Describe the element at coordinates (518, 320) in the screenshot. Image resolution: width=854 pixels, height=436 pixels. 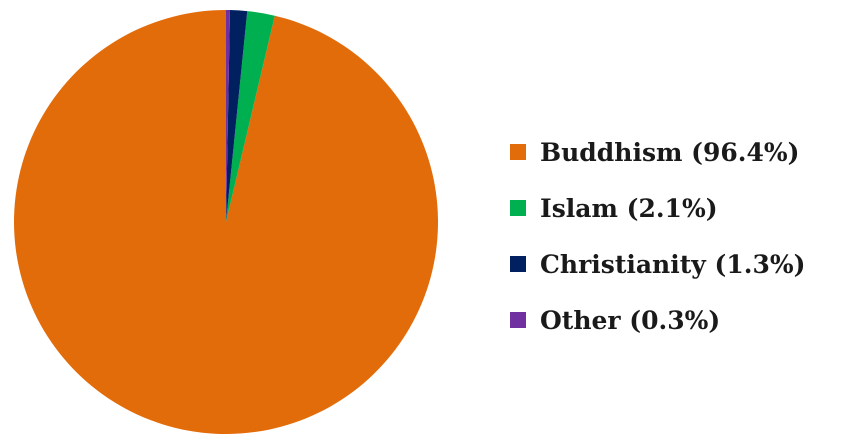
I see `legend-swatch-other` at that location.